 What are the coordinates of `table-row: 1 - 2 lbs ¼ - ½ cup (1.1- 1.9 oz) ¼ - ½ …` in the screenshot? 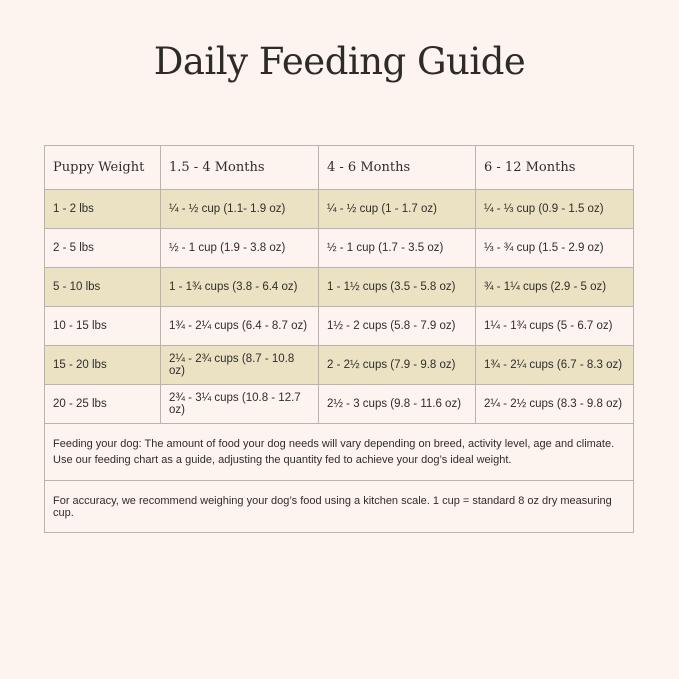 It's located at (339, 209).